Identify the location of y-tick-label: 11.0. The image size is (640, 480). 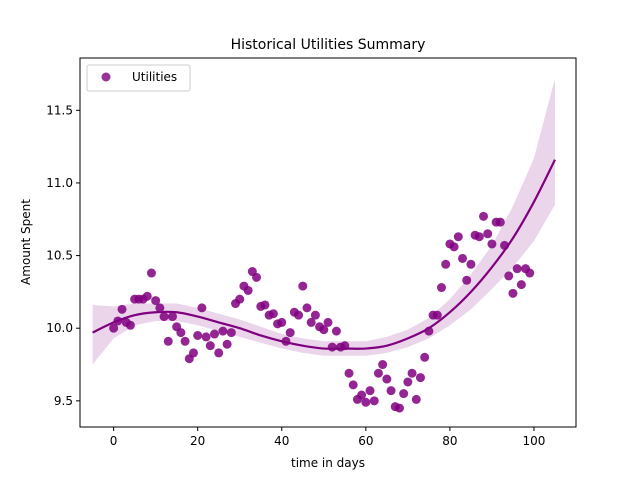
(59, 183).